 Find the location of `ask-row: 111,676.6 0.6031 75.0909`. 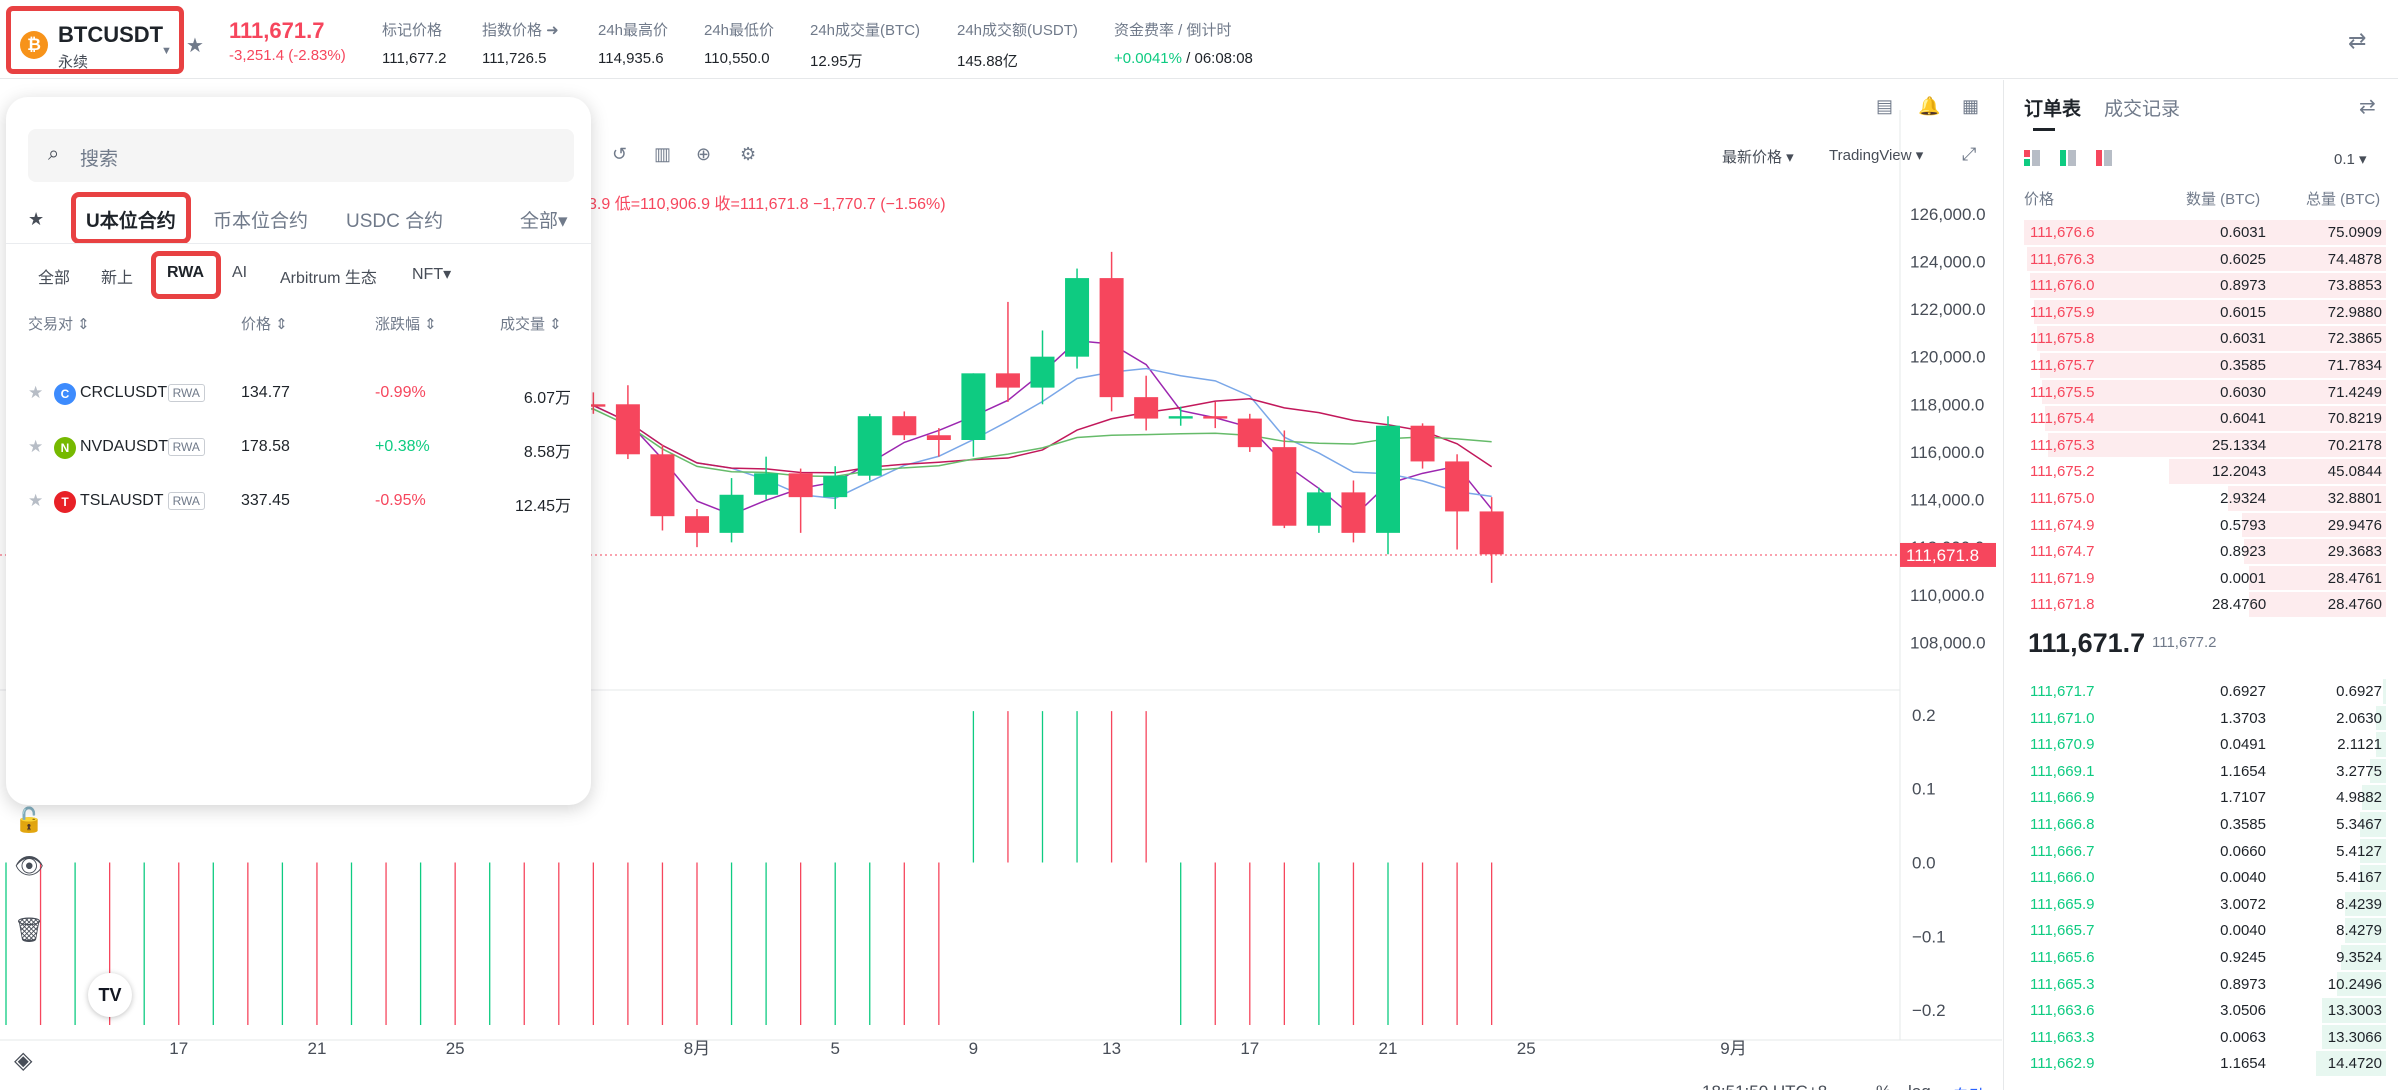

ask-row: 111,676.6 0.6031 75.0909 is located at coordinates (2205, 232).